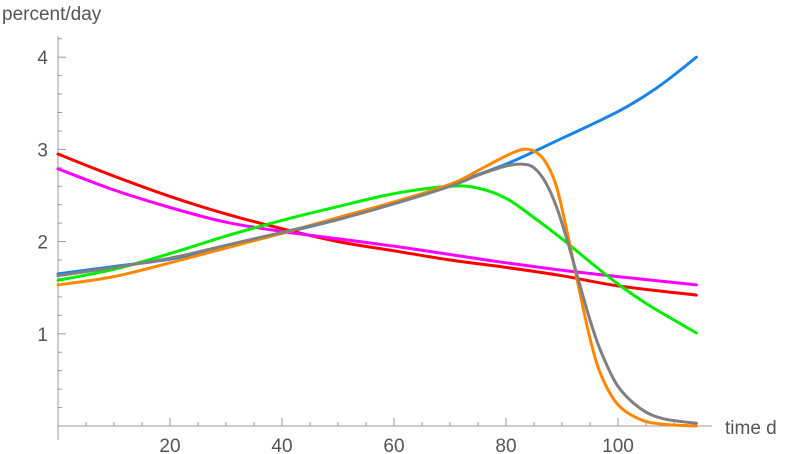  What do you see at coordinates (52, 14) in the screenshot?
I see `y-axis-title: percent/day` at bounding box center [52, 14].